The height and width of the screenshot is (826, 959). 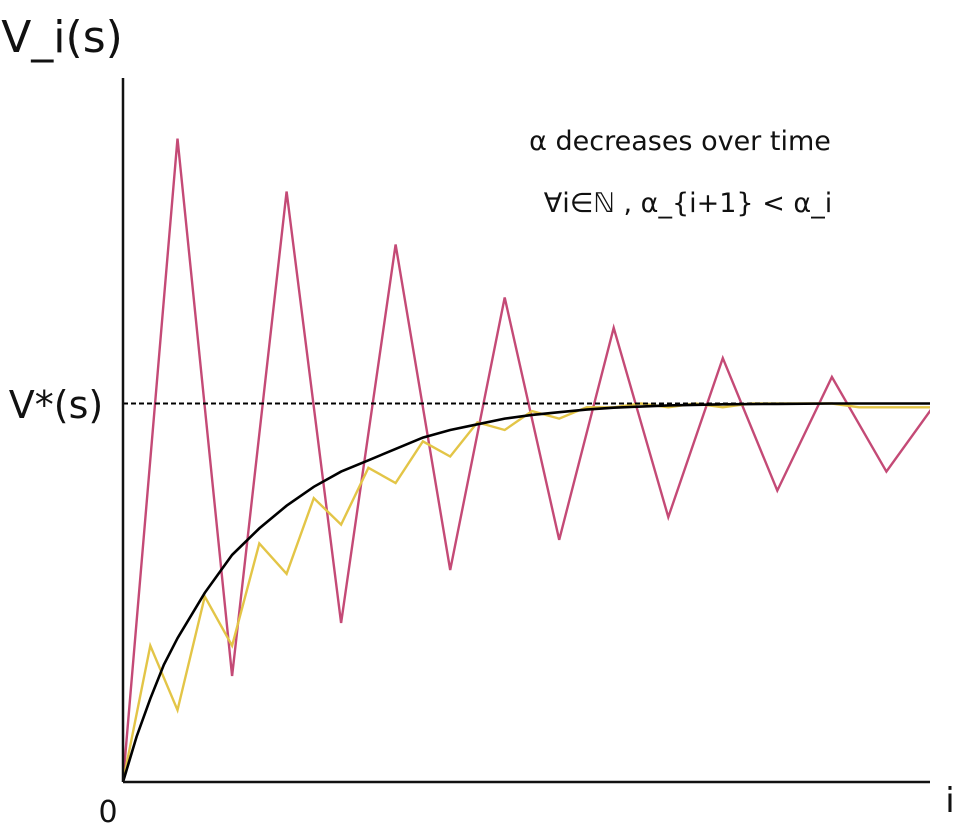 What do you see at coordinates (949, 801) in the screenshot?
I see `x-axis-label: i` at bounding box center [949, 801].